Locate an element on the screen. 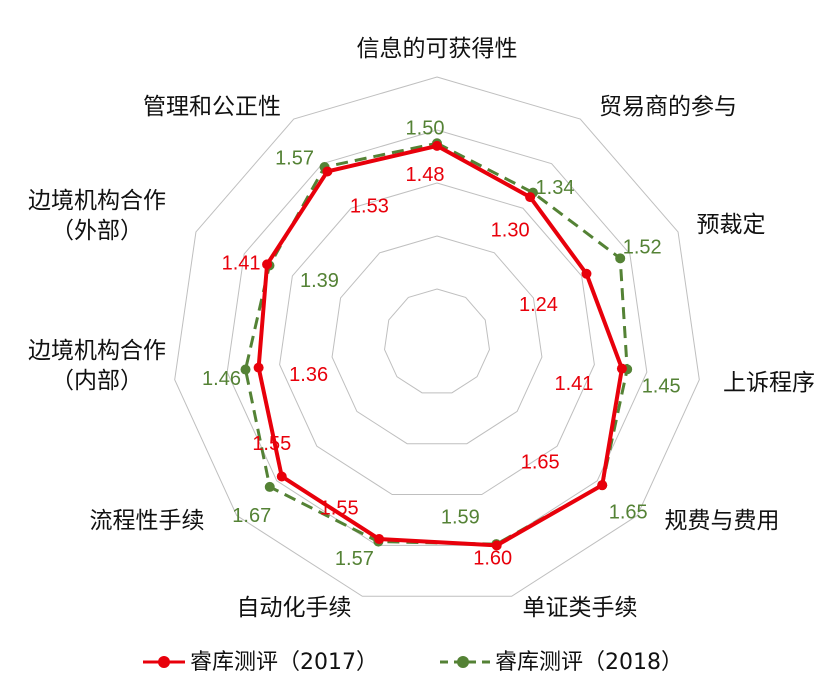 The height and width of the screenshot is (695, 827). axis-label-1: 信息的可获得性 is located at coordinates (437, 49).